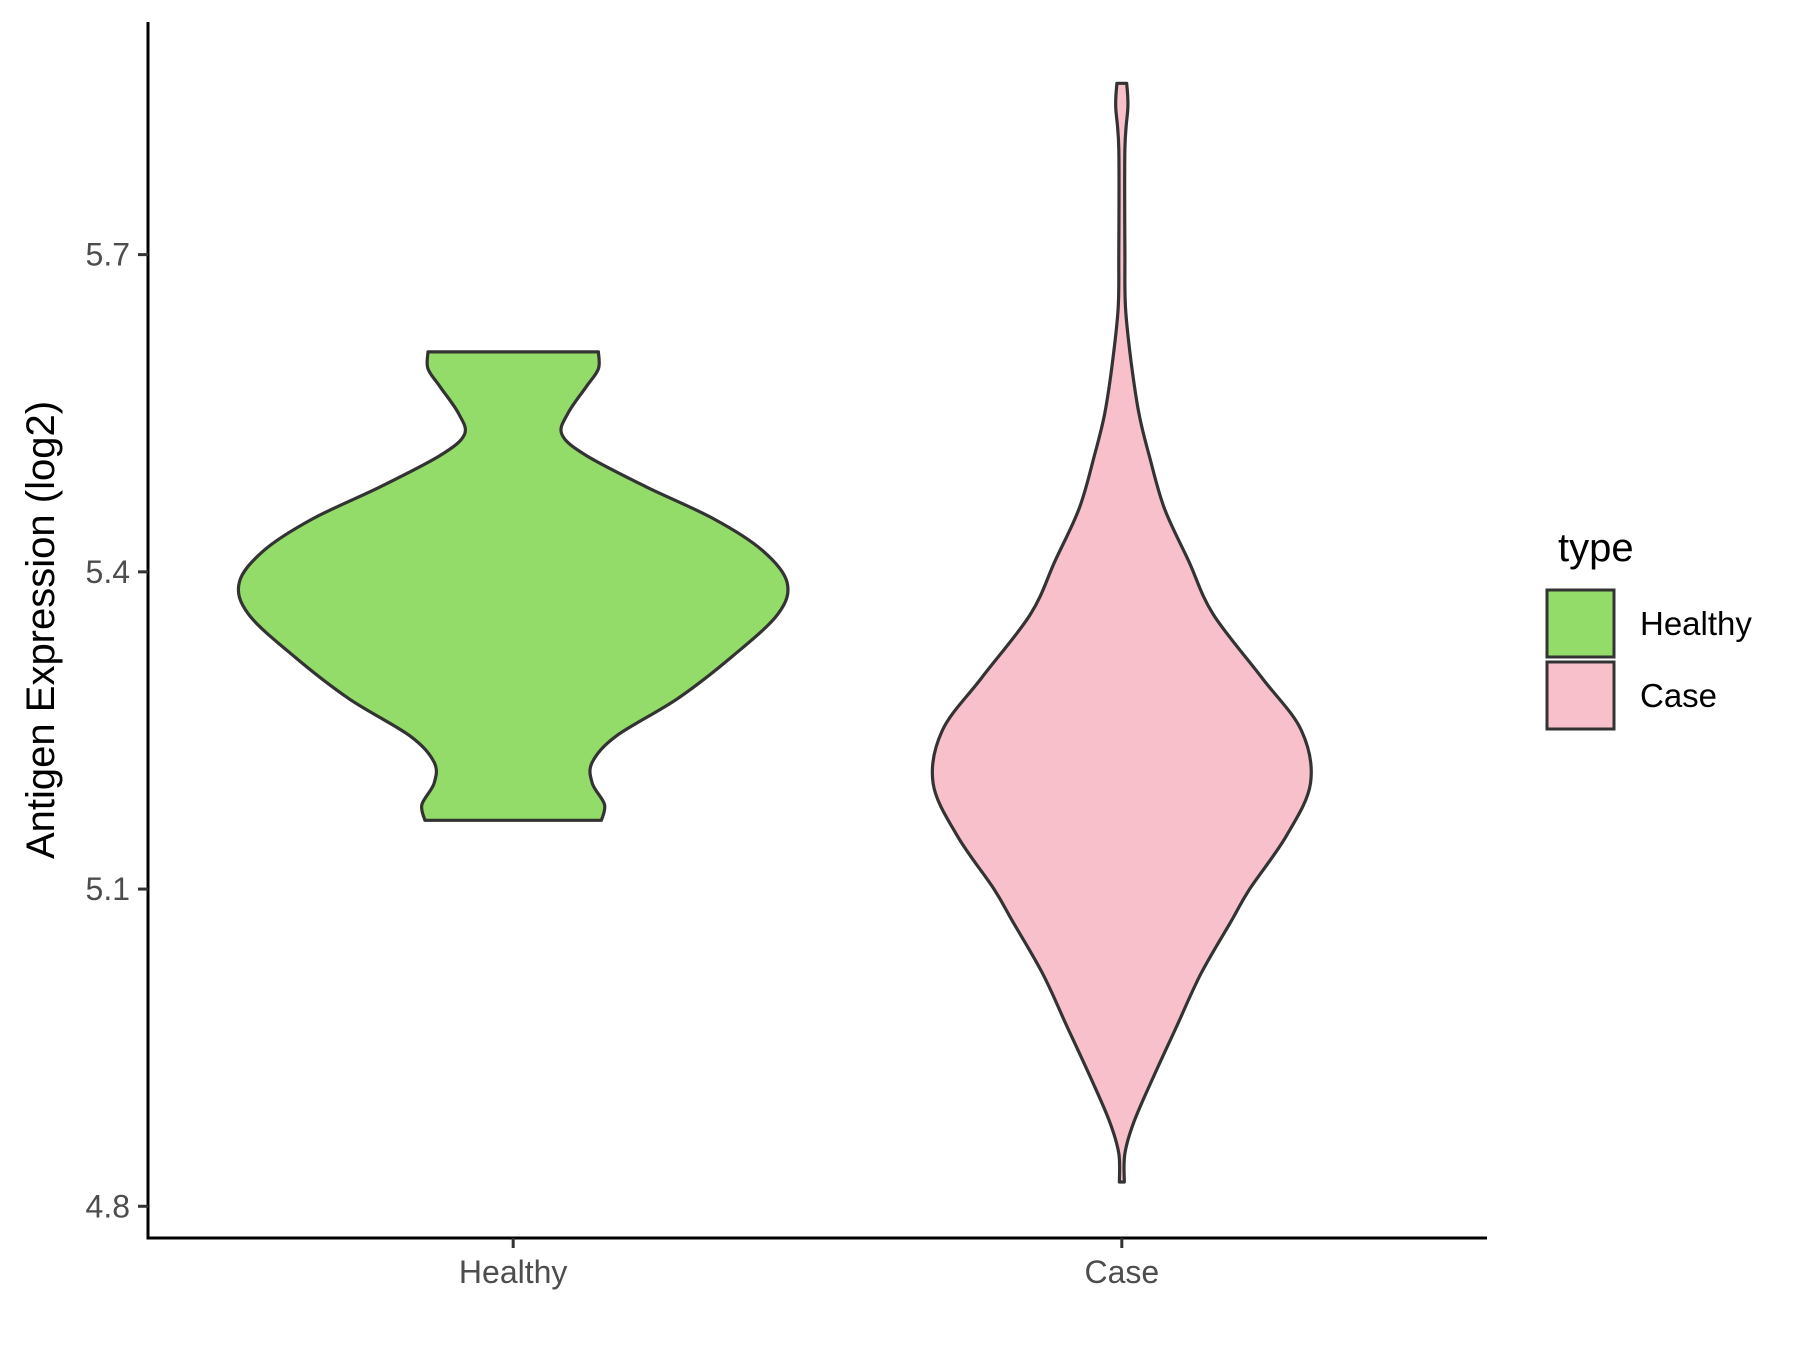 This screenshot has height=1350, width=1800. What do you see at coordinates (513, 1272) in the screenshot?
I see `x-tick-label: Healthy` at bounding box center [513, 1272].